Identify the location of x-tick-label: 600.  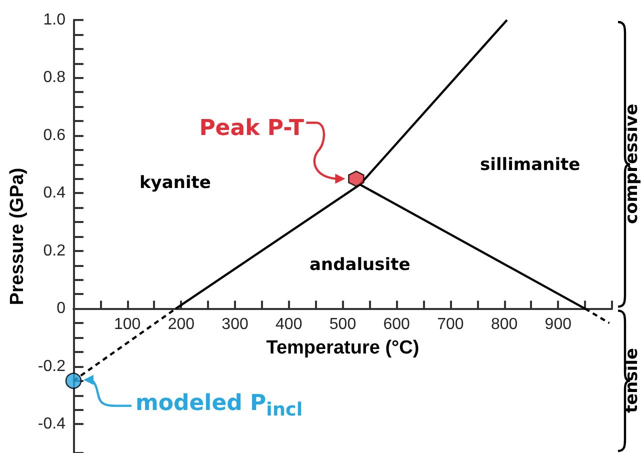
(396, 325).